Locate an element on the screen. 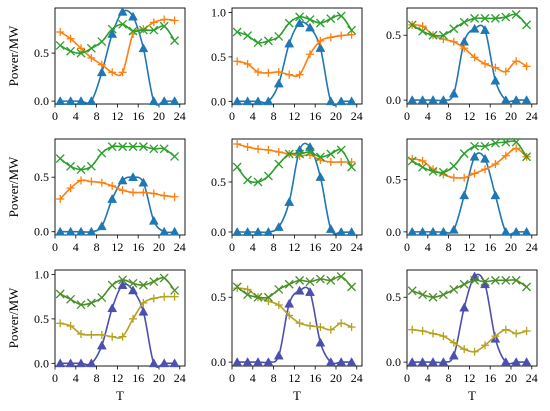 The height and width of the screenshot is (411, 550). subplot-4: 0 4 8 12 16 20 24 0.0 0.5 Power/MW is located at coordinates (96, 196).